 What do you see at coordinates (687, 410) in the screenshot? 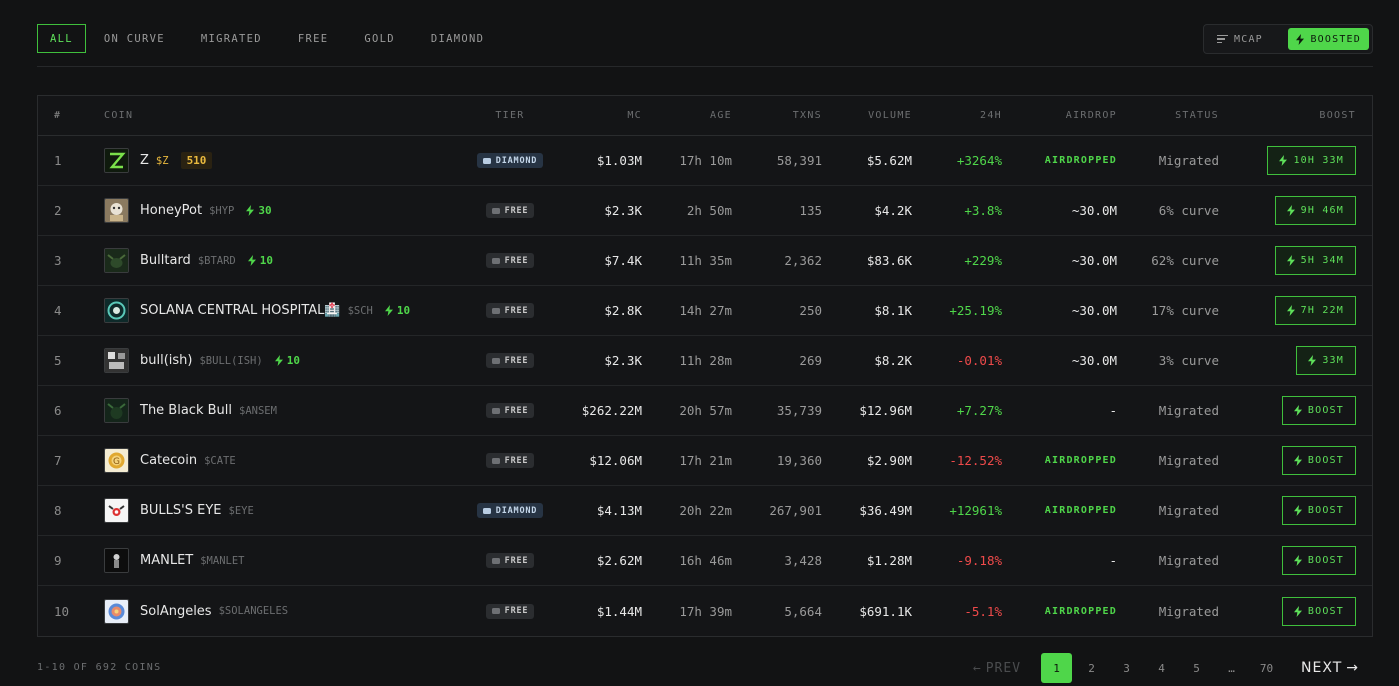
I see `age: 20h 57m` at bounding box center [687, 410].